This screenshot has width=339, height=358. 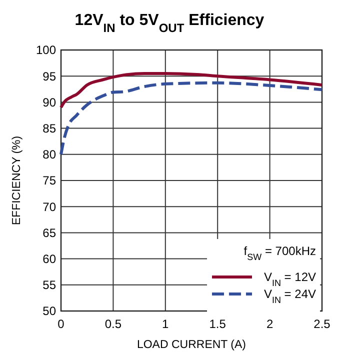 What do you see at coordinates (46, 50) in the screenshot?
I see `y-tick-label: 100` at bounding box center [46, 50].